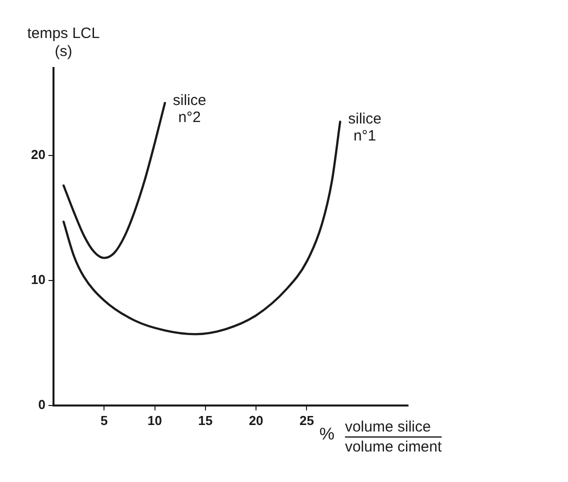 The height and width of the screenshot is (482, 568). What do you see at coordinates (155, 420) in the screenshot?
I see `x-tick-label: 10` at bounding box center [155, 420].